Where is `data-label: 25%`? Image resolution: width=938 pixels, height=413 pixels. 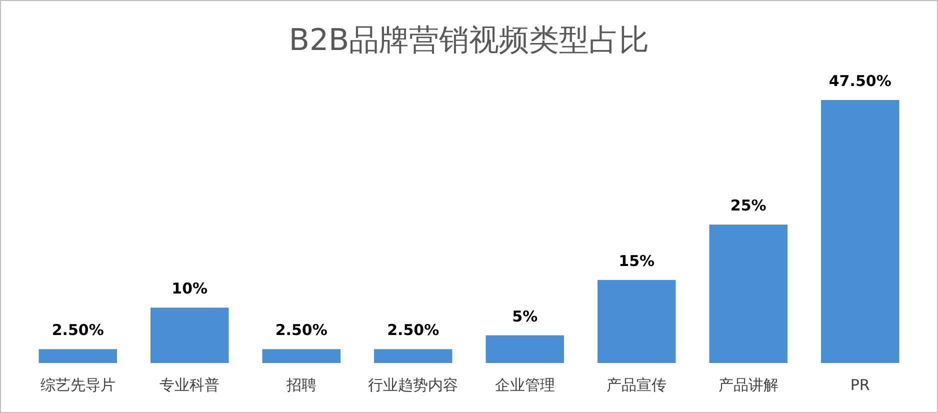 data-label: 25% is located at coordinates (748, 205).